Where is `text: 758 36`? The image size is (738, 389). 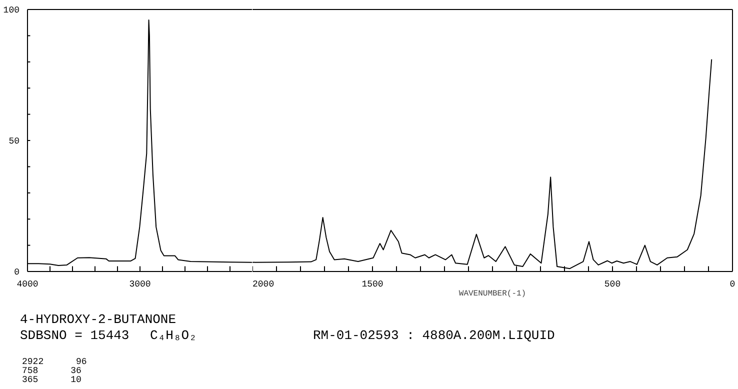 text: 758 36 is located at coordinates (52, 371).